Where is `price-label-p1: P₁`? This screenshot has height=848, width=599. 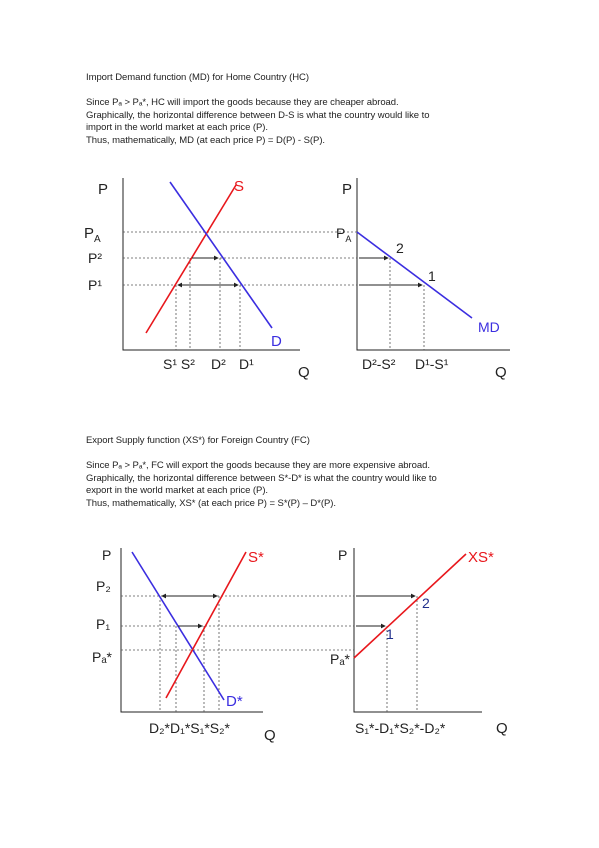 price-label-p1: P₁ is located at coordinates (103, 624).